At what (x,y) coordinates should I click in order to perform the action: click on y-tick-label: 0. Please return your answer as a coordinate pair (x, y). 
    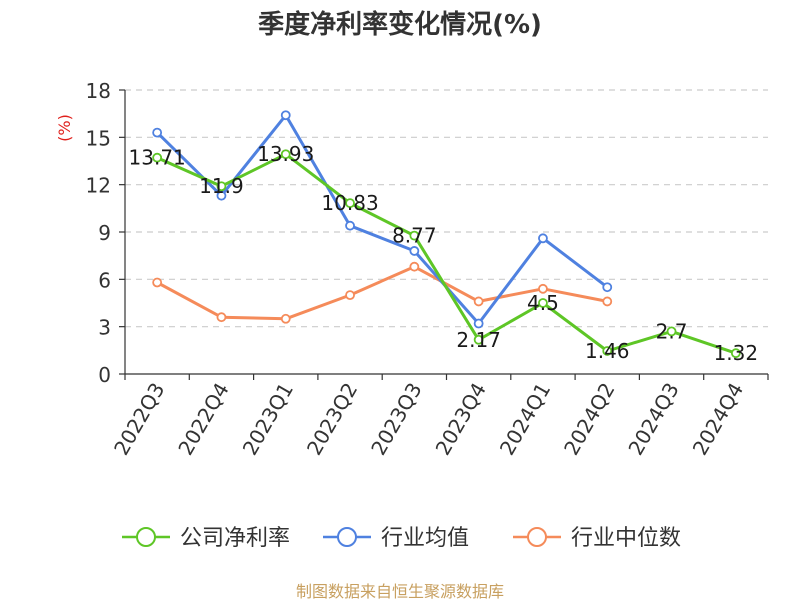
    Looking at the image, I should click on (104, 375).